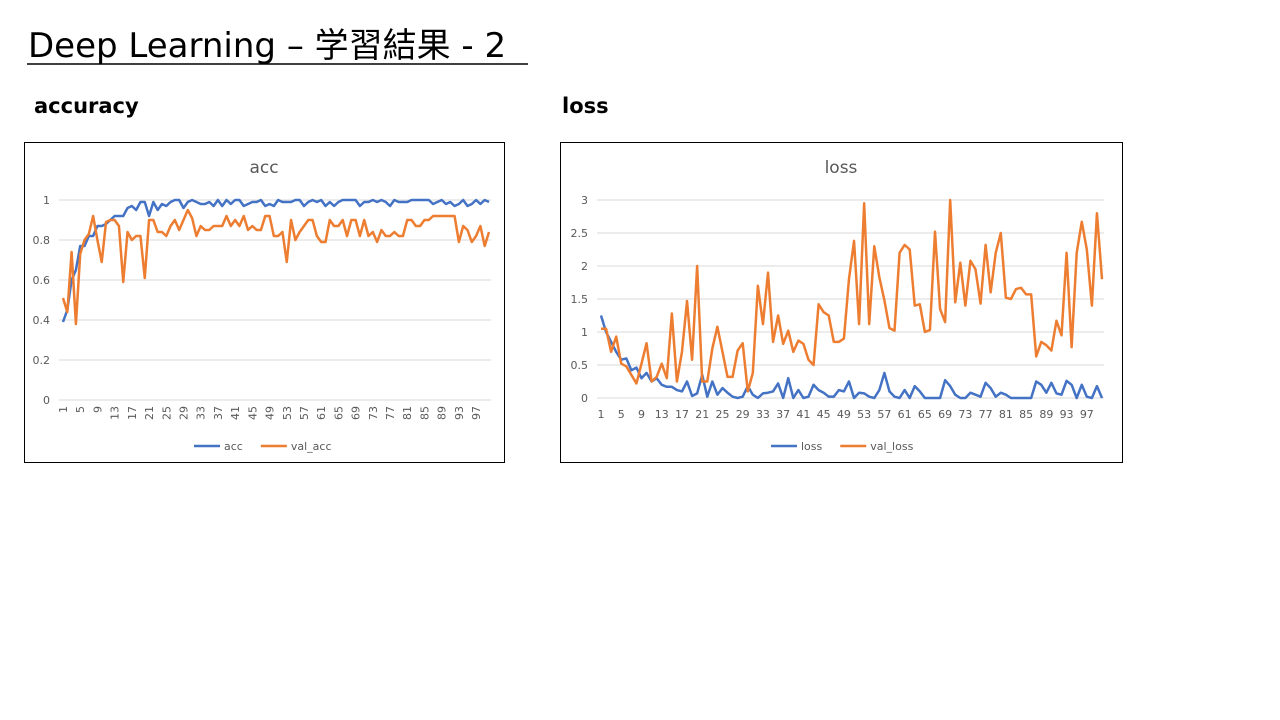 This screenshot has width=1280, height=720. Describe the element at coordinates (841, 168) in the screenshot. I see `chart-title: loss` at that location.